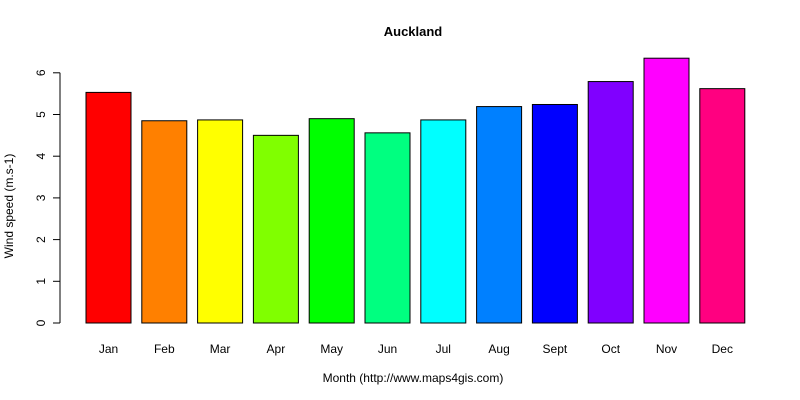 Image resolution: width=800 pixels, height=400 pixels. What do you see at coordinates (41, 114) in the screenshot?
I see `y-tick-label: 5` at bounding box center [41, 114].